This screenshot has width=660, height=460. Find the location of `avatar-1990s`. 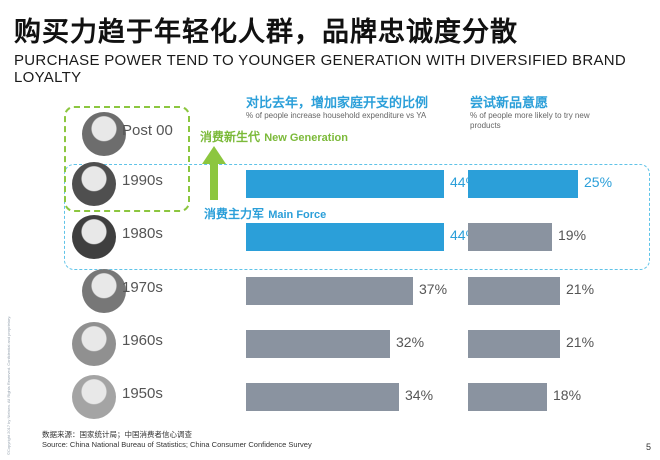

avatar-1990s is located at coordinates (94, 184).